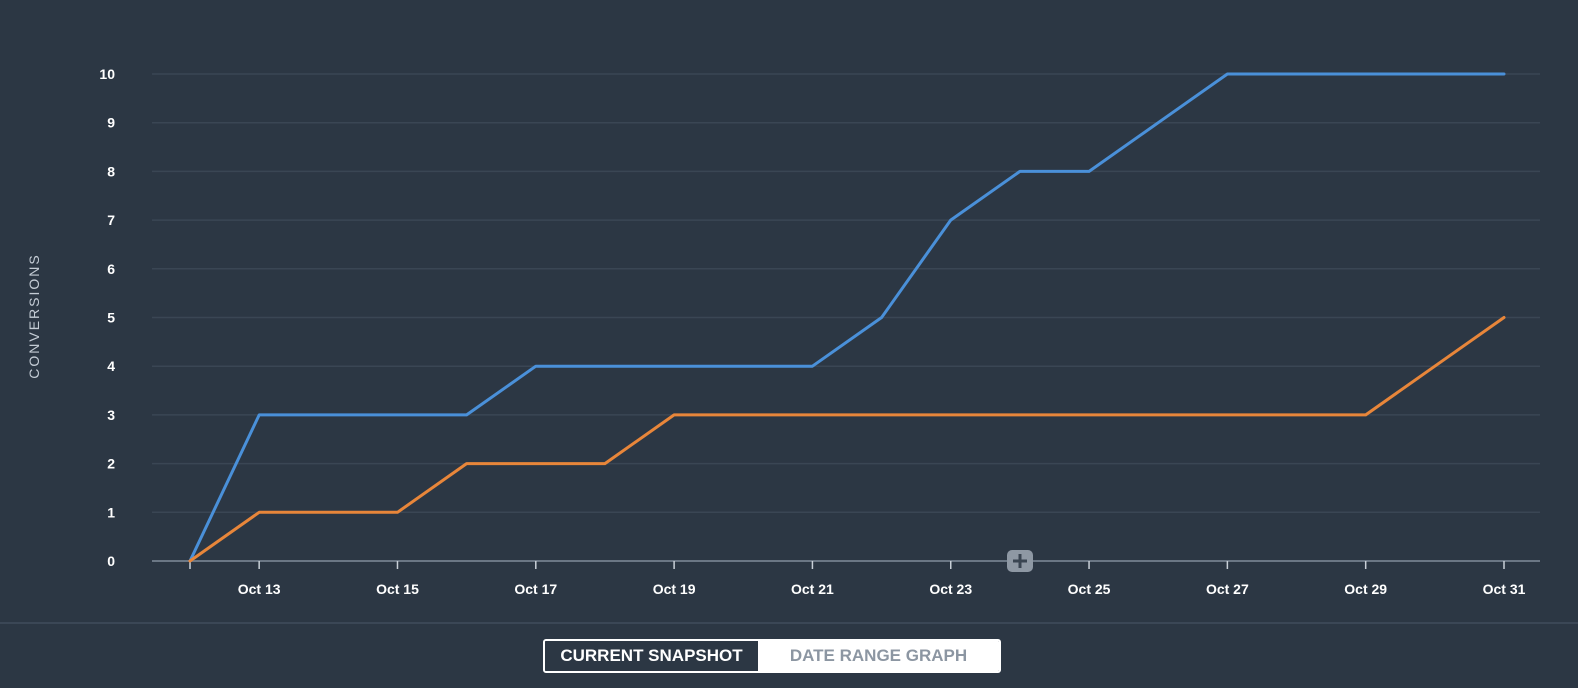  I want to click on y-tick-label: 8, so click(111, 171).